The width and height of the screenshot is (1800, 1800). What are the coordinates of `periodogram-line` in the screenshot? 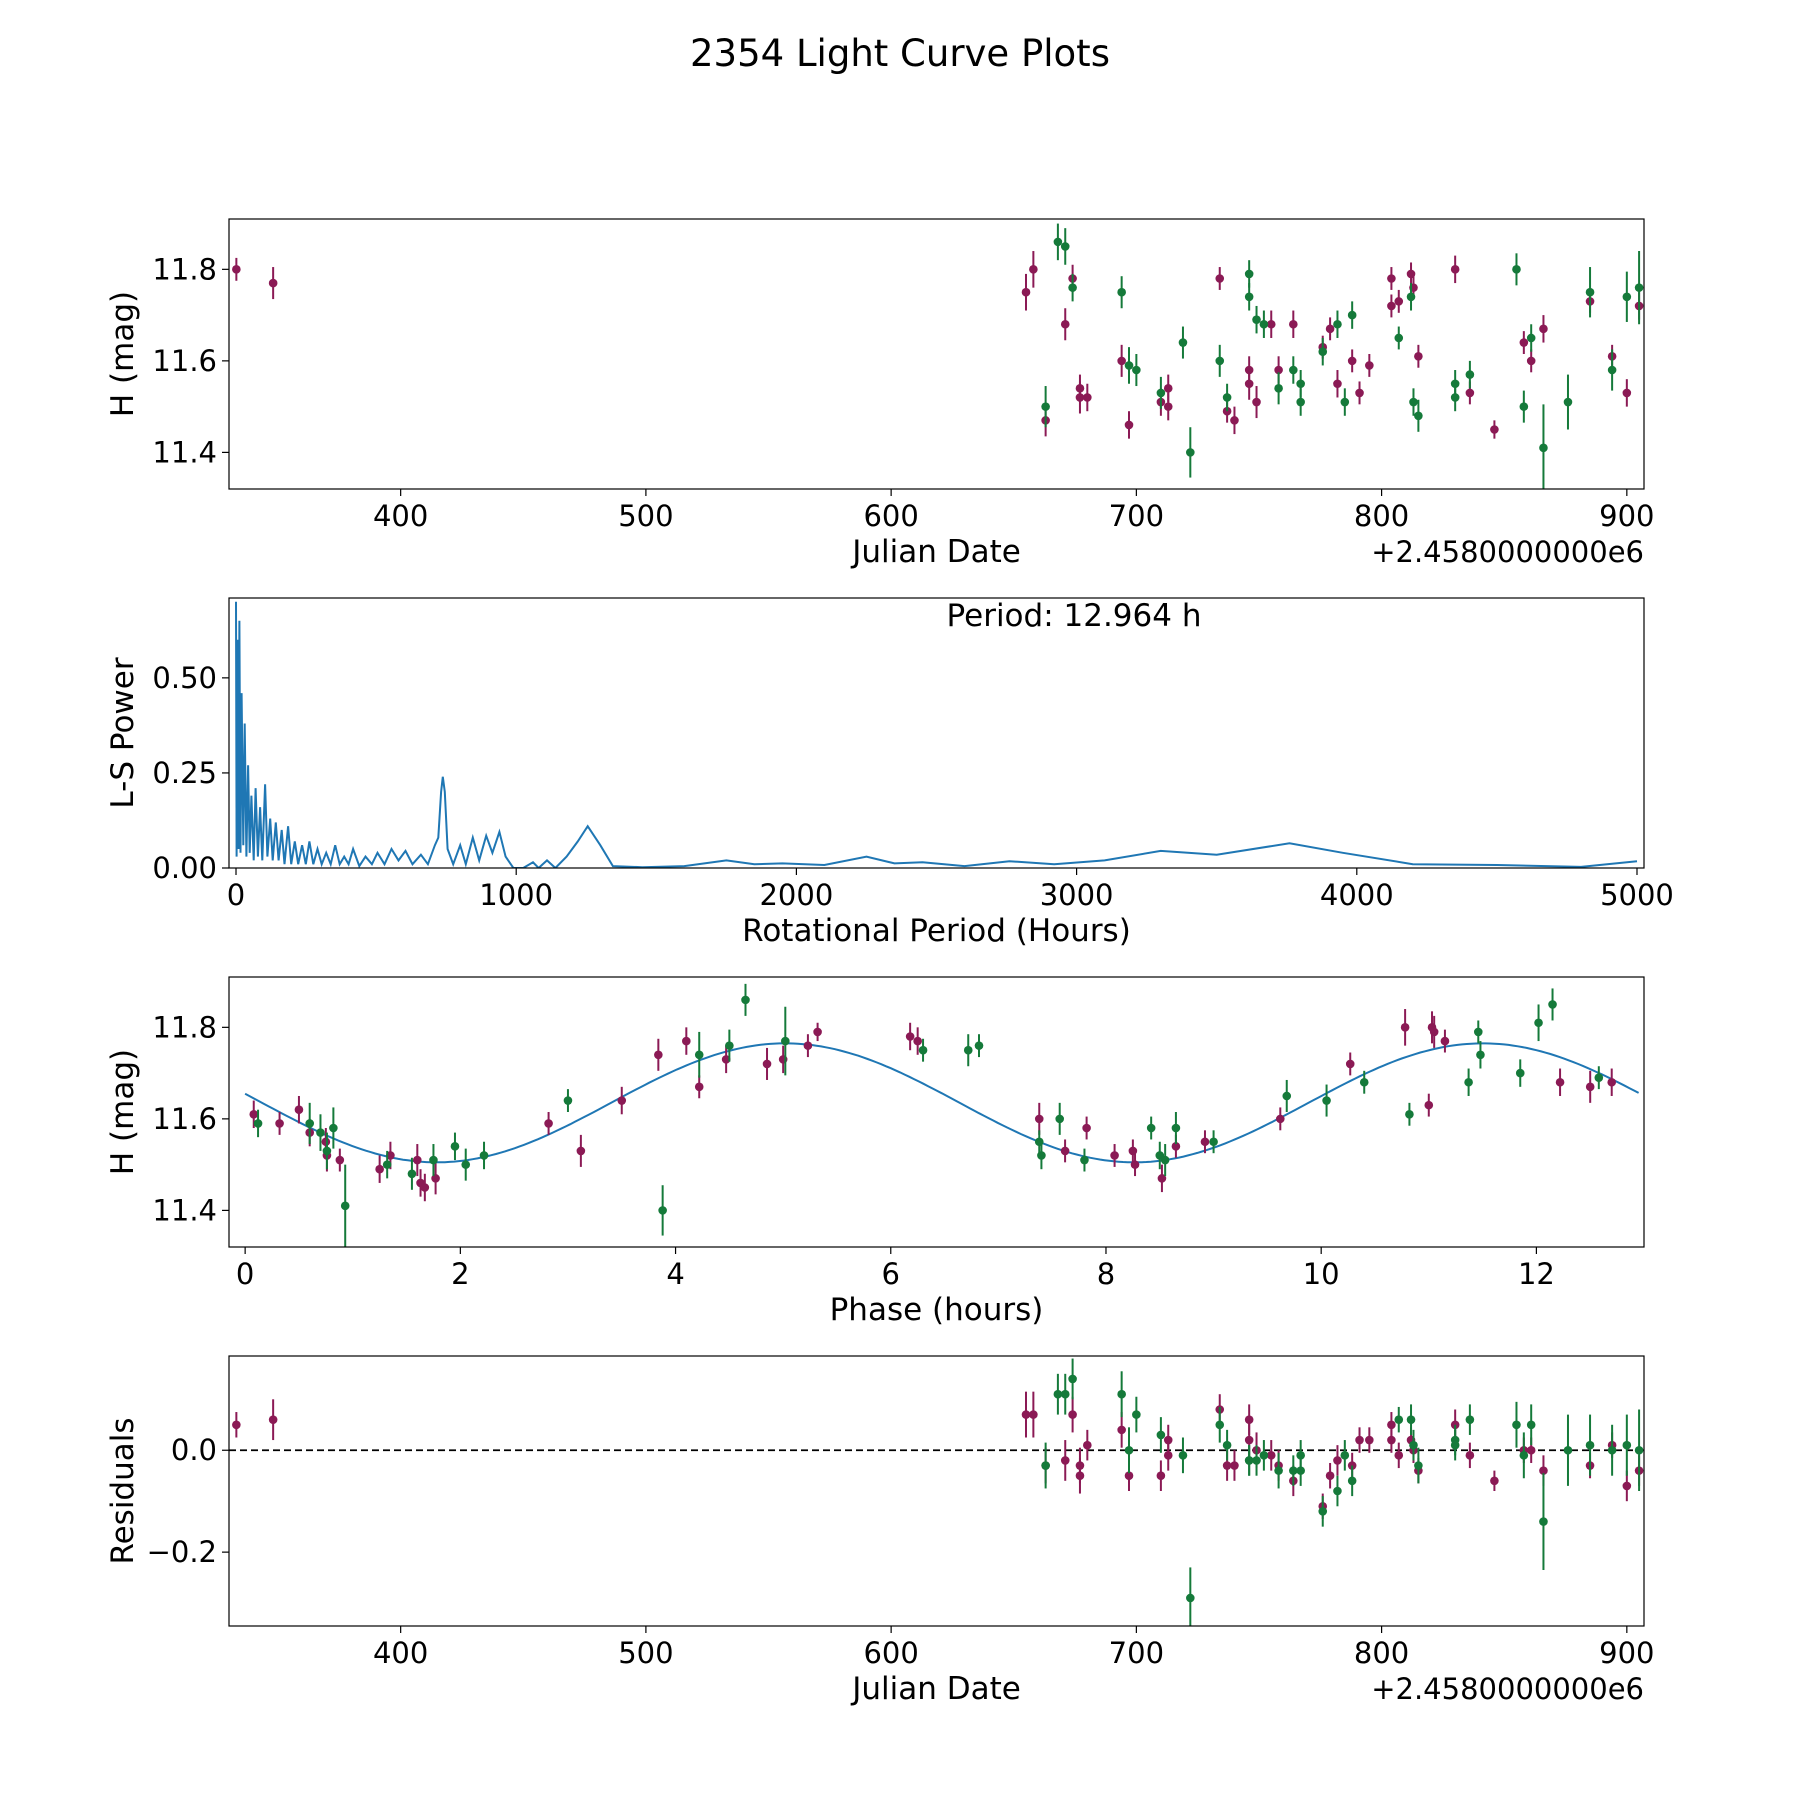 It's located at (936, 734).